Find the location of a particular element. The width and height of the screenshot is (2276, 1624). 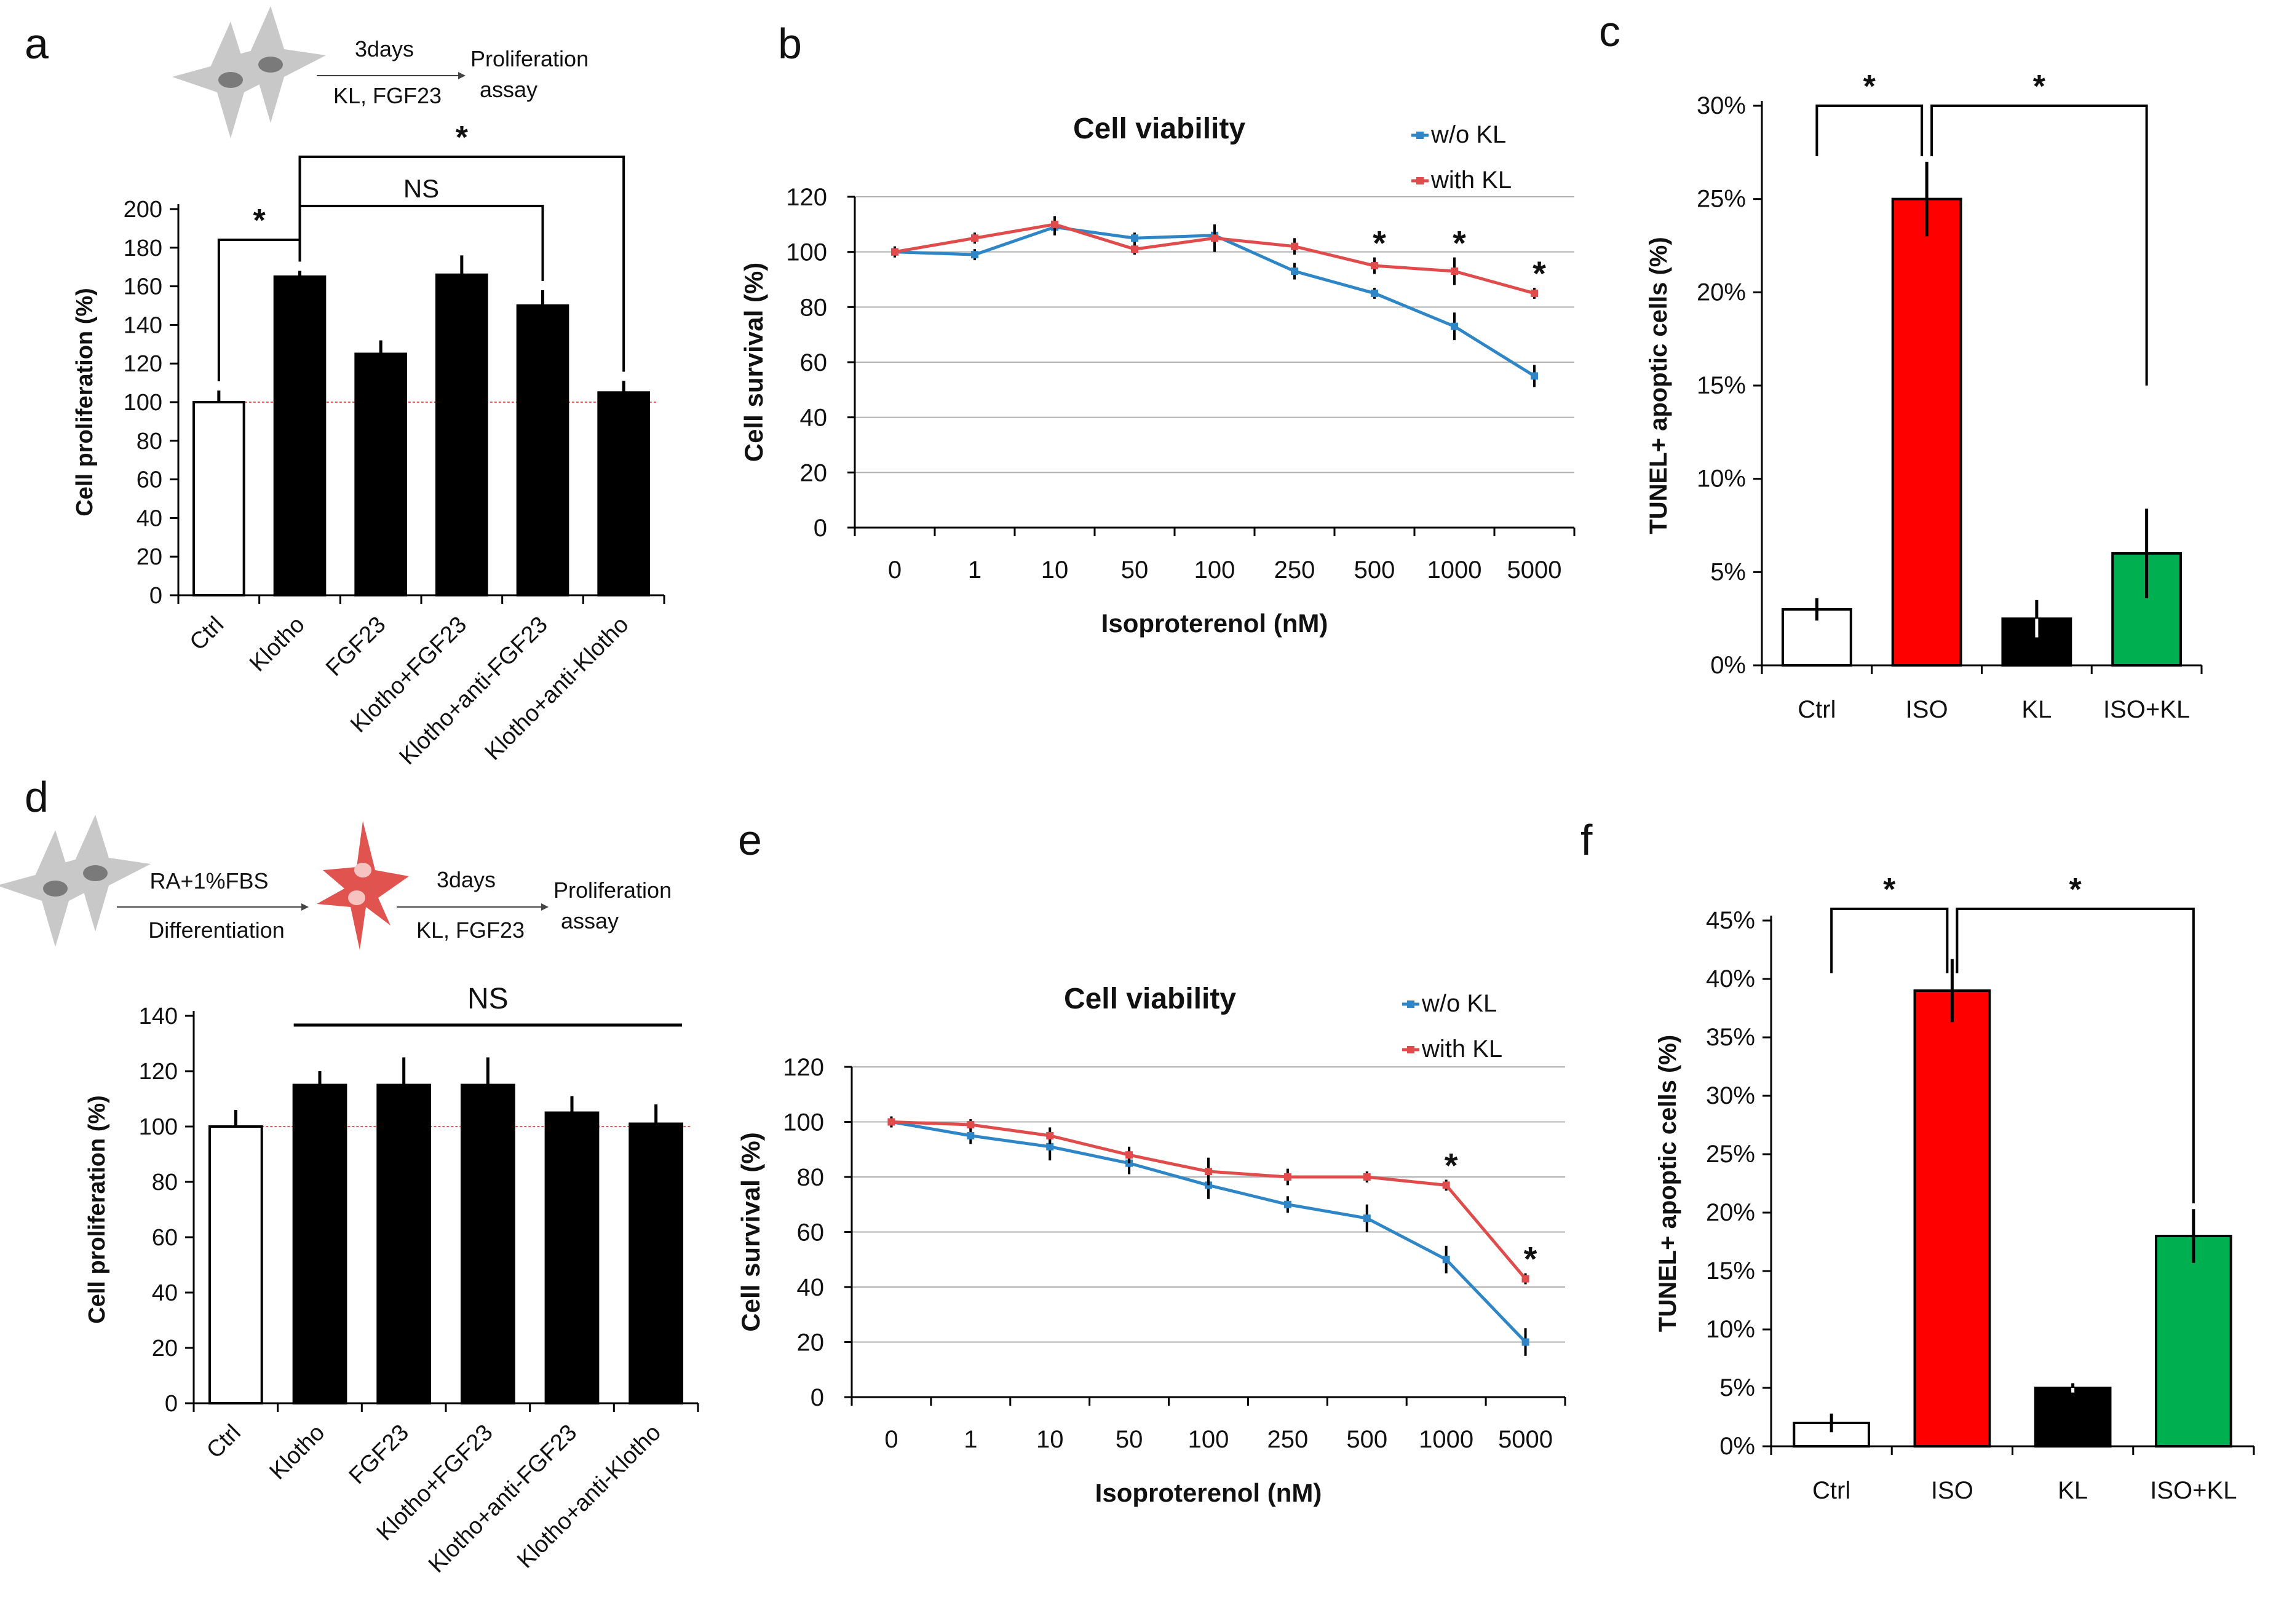

x-tick-label-e-6: 500 is located at coordinates (1366, 1439).